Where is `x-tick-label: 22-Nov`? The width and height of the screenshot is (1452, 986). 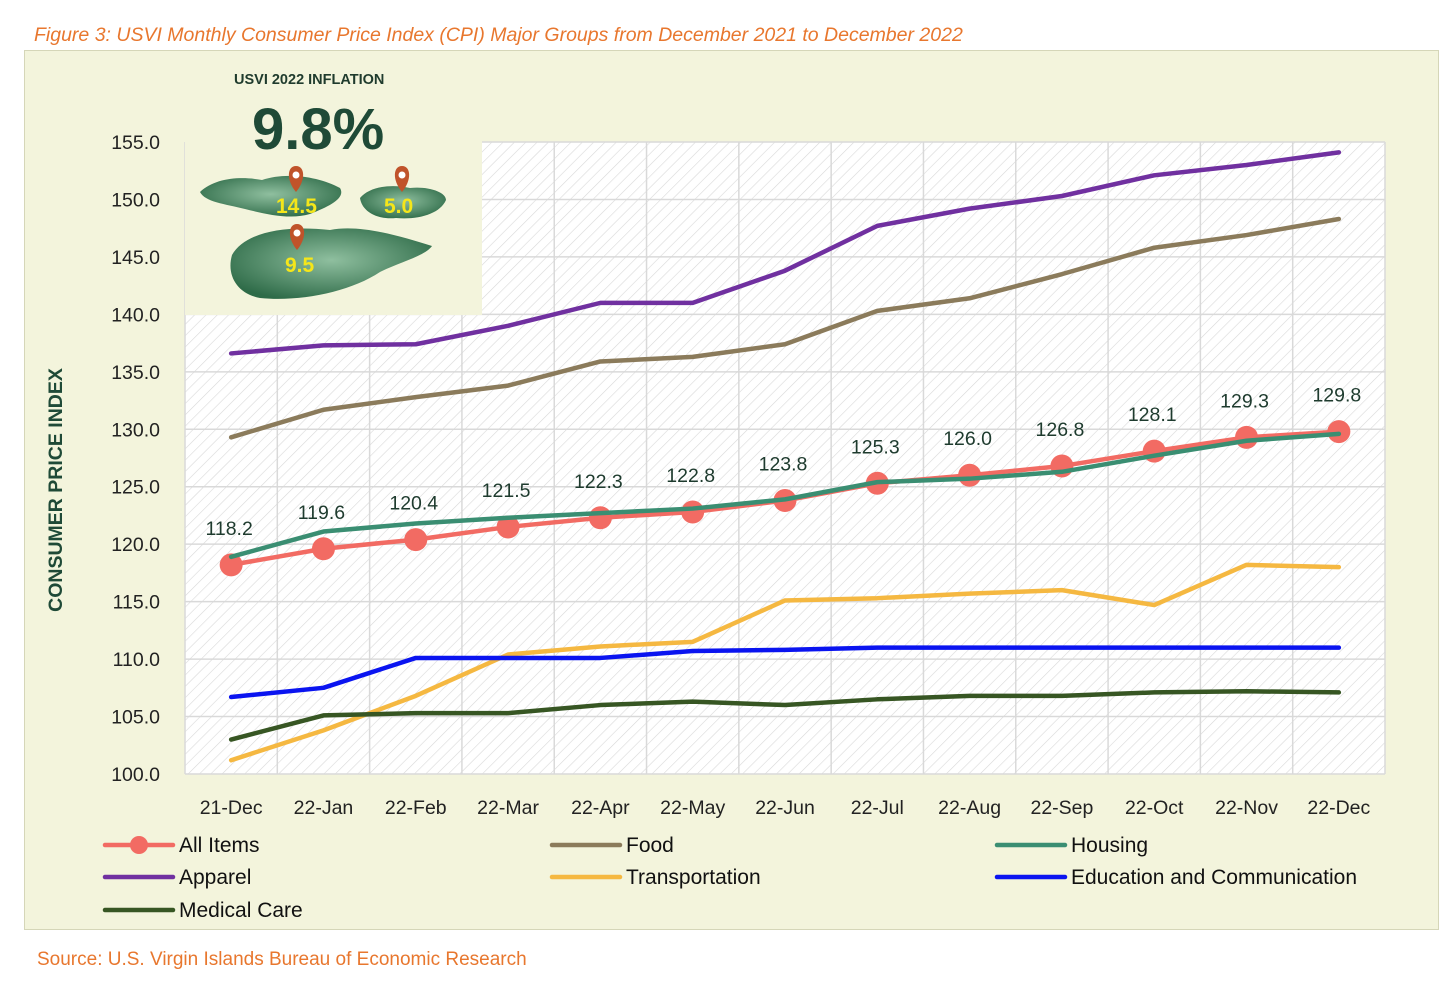 x-tick-label: 22-Nov is located at coordinates (1246, 808).